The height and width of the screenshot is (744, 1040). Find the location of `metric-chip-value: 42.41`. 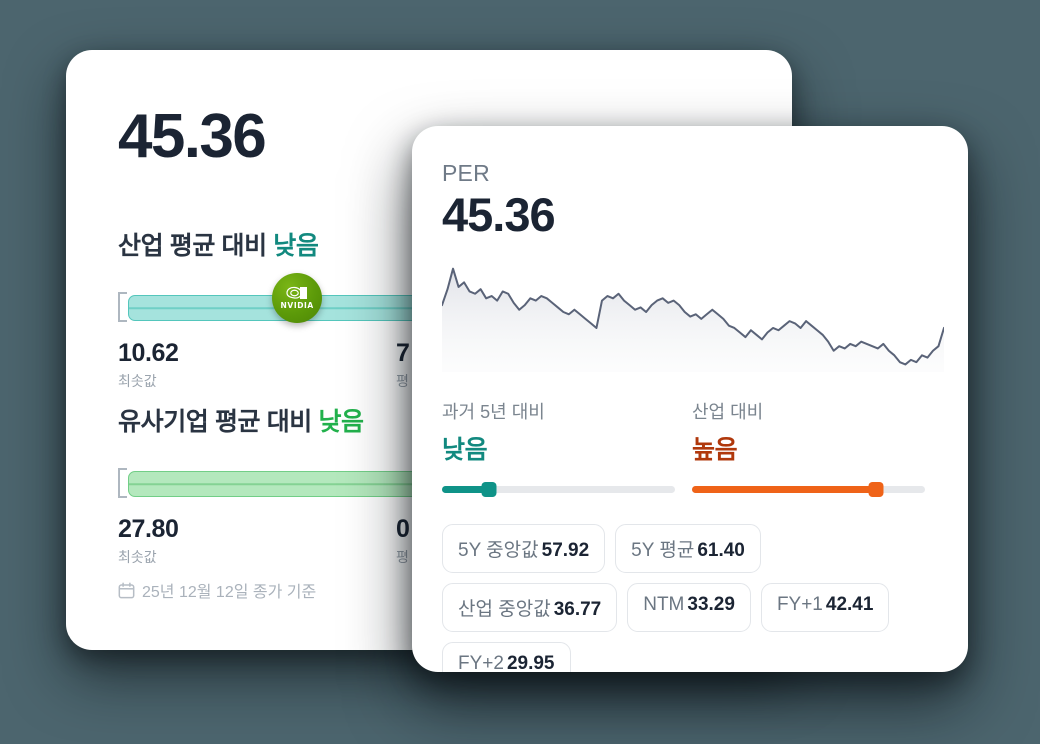

metric-chip-value: 42.41 is located at coordinates (849, 604).